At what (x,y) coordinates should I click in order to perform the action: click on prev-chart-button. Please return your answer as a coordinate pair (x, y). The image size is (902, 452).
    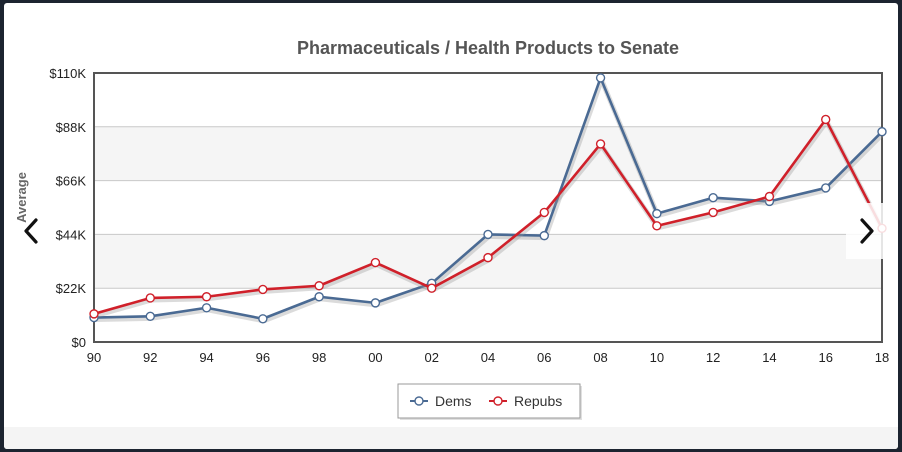
    Looking at the image, I should click on (31, 231).